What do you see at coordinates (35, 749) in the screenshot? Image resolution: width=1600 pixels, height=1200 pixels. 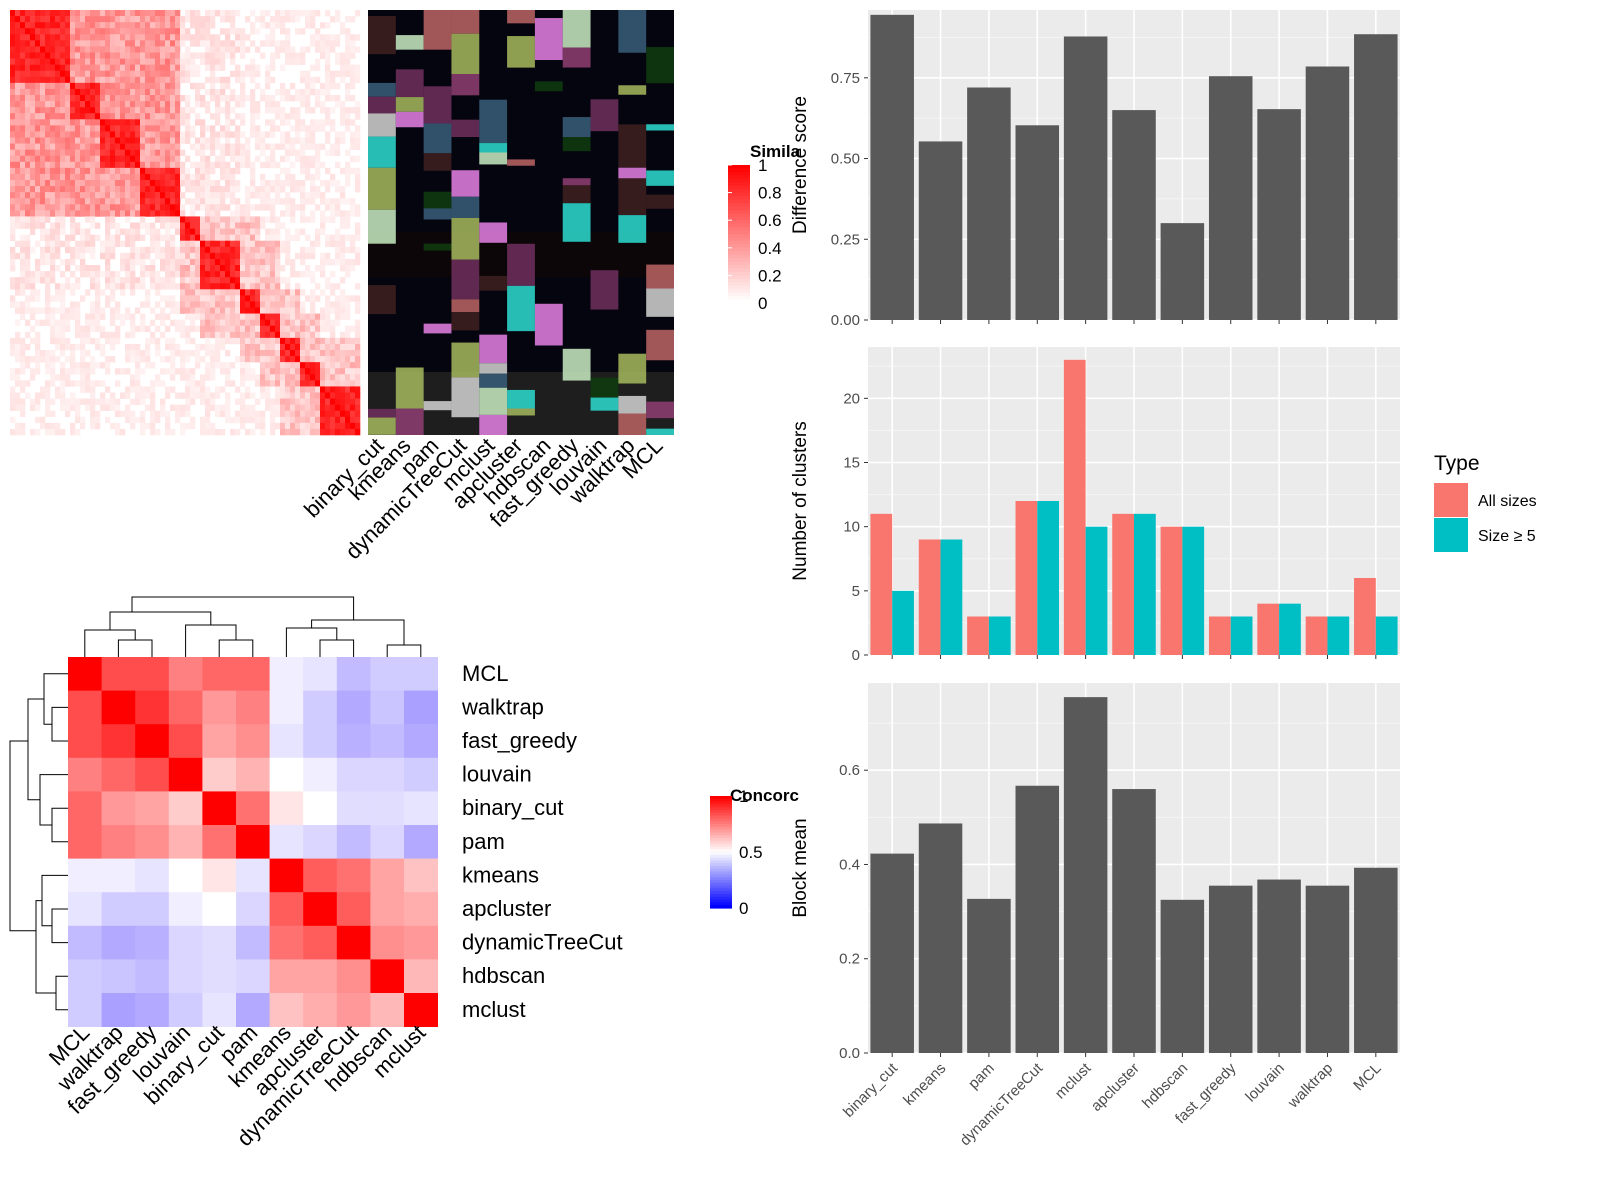 I see `dendrogram-branch` at bounding box center [35, 749].